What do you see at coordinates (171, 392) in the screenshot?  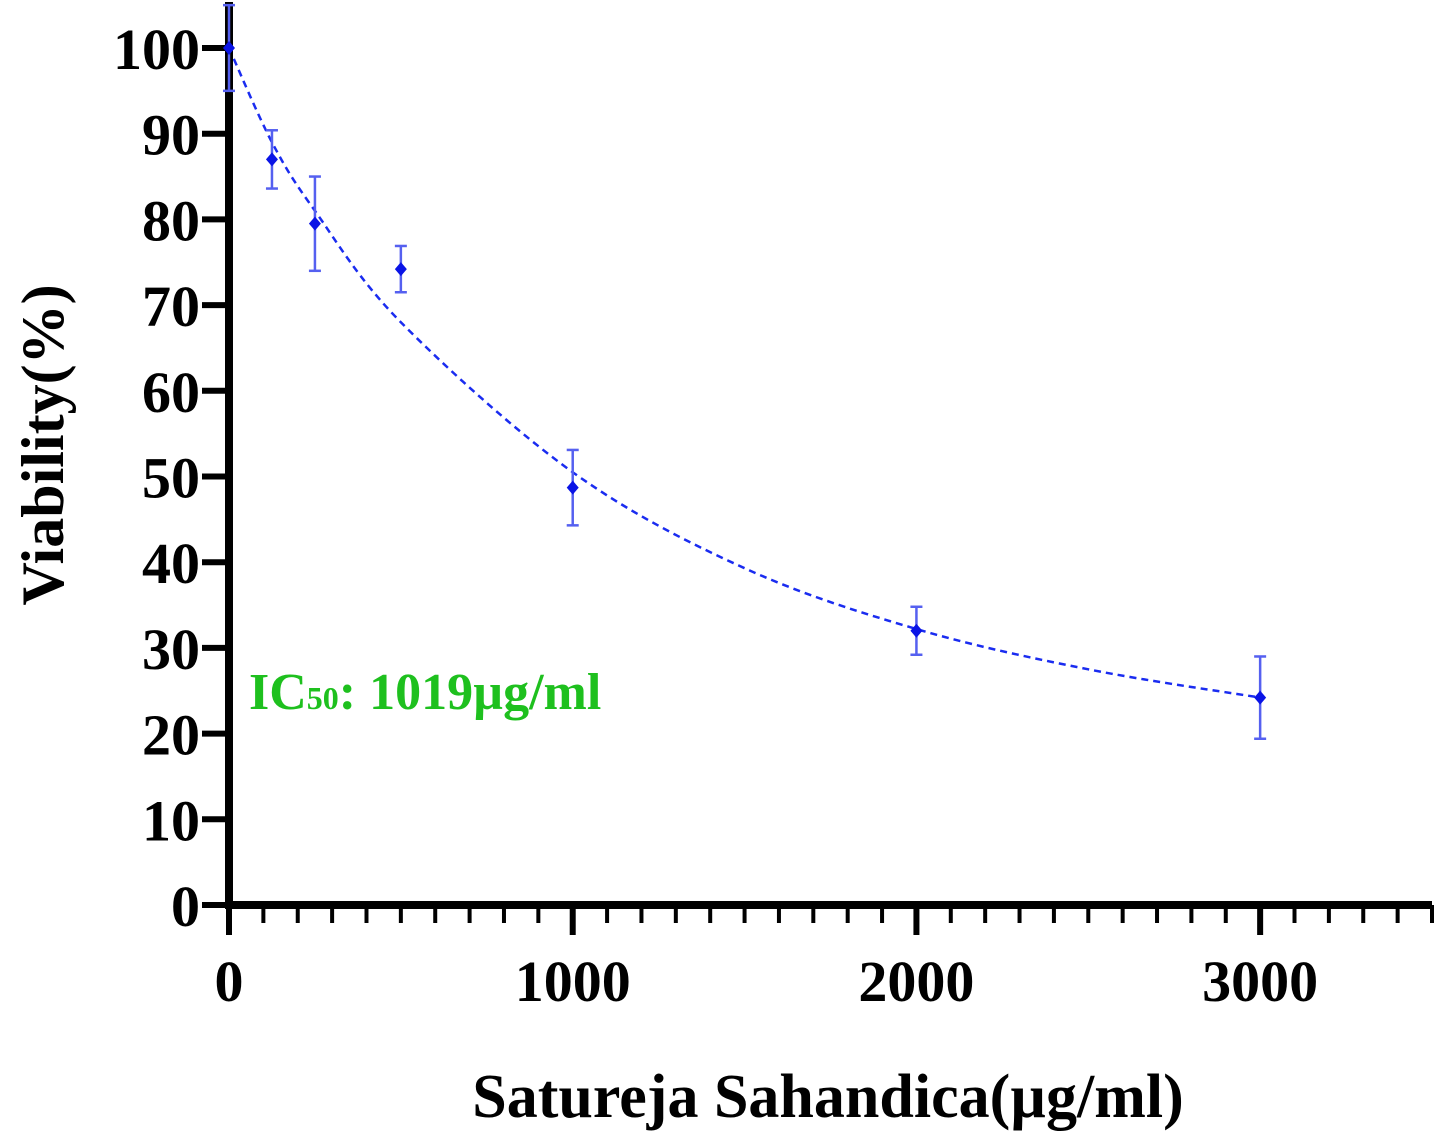 I see `y-tick-label: 60` at bounding box center [171, 392].